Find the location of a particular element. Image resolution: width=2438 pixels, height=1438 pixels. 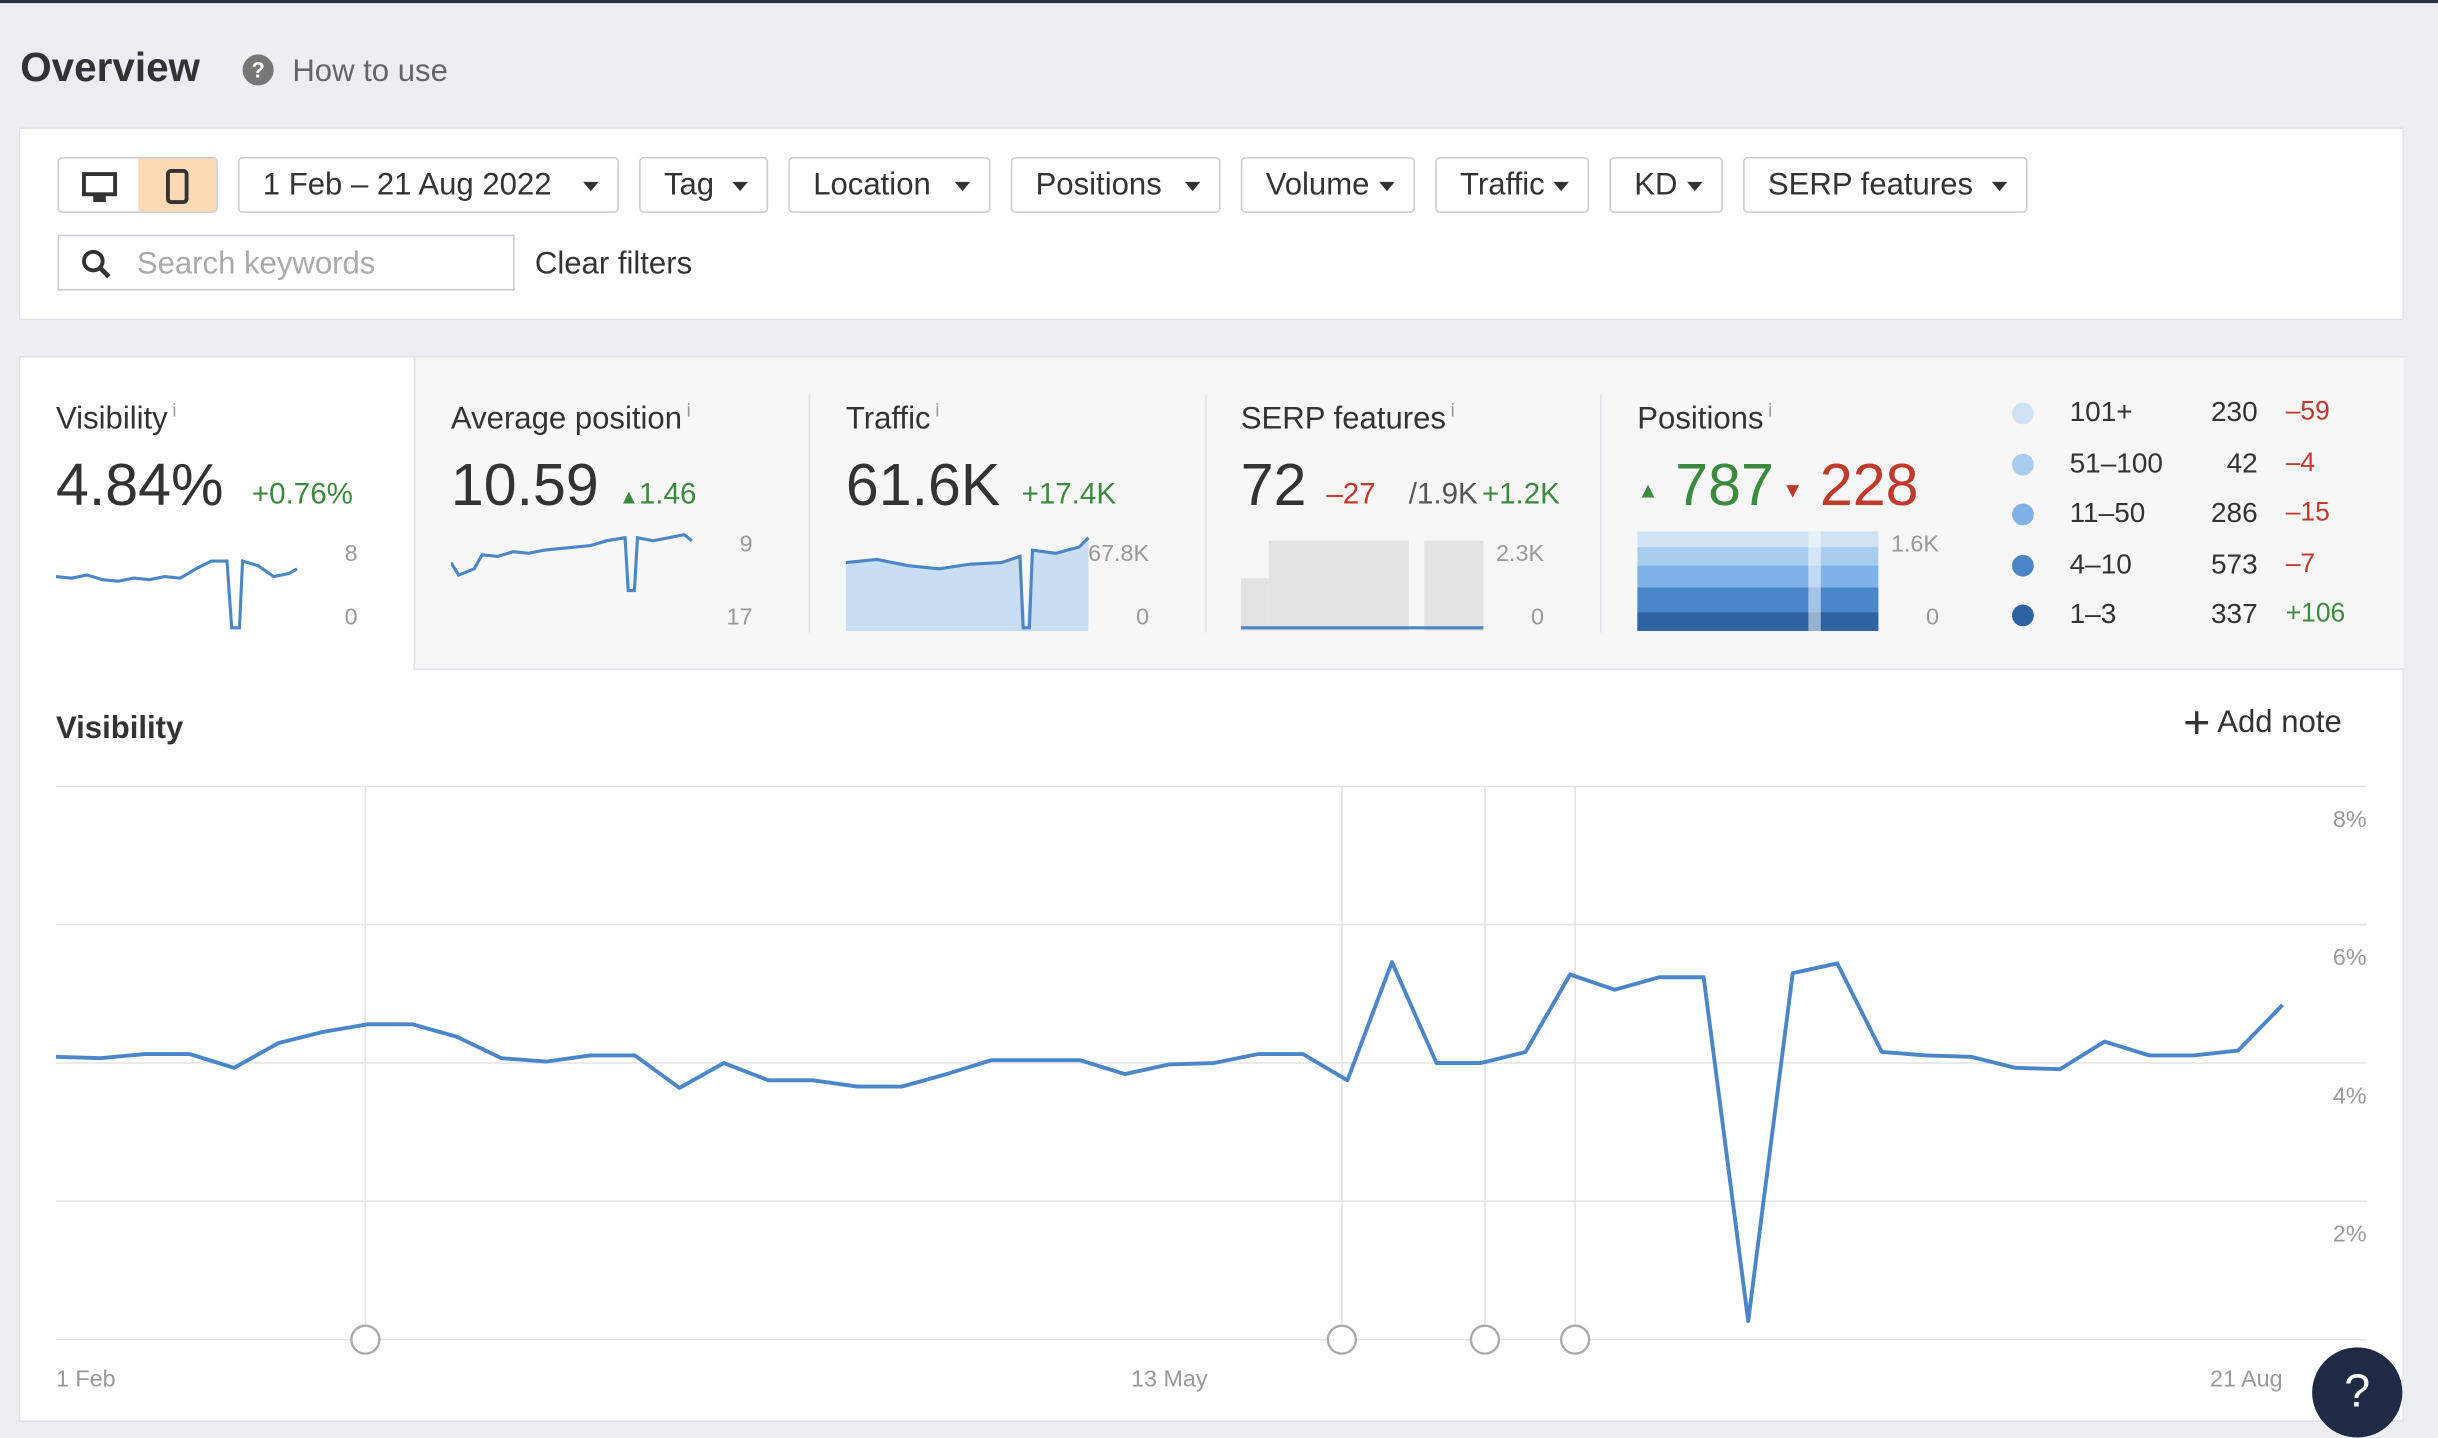

search-icon is located at coordinates (96, 264).